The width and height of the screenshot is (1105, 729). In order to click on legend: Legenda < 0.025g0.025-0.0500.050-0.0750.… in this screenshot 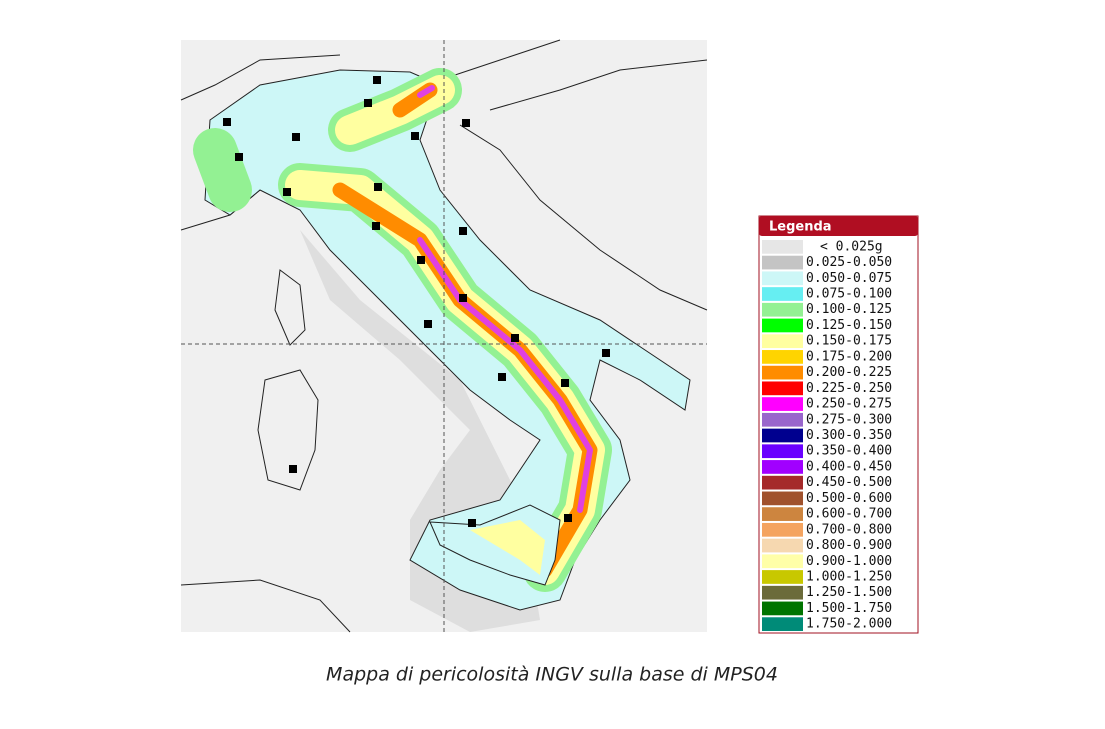, I will do `click(838, 424)`.